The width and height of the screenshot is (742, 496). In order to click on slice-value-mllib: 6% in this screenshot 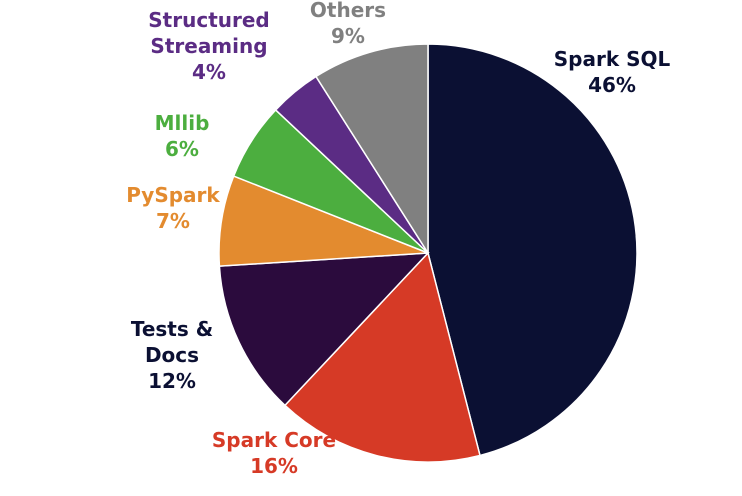, I will do `click(182, 149)`.